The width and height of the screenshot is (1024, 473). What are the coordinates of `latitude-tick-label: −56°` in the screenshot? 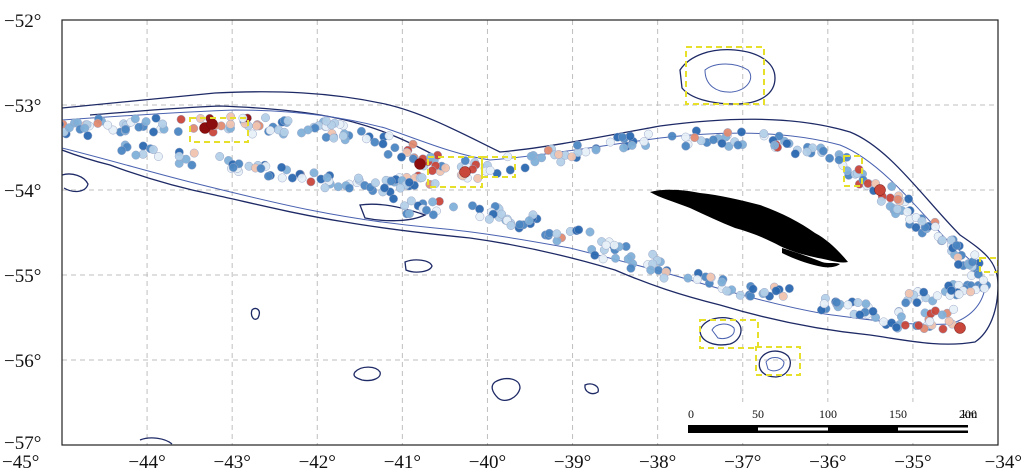 It's located at (22, 361).